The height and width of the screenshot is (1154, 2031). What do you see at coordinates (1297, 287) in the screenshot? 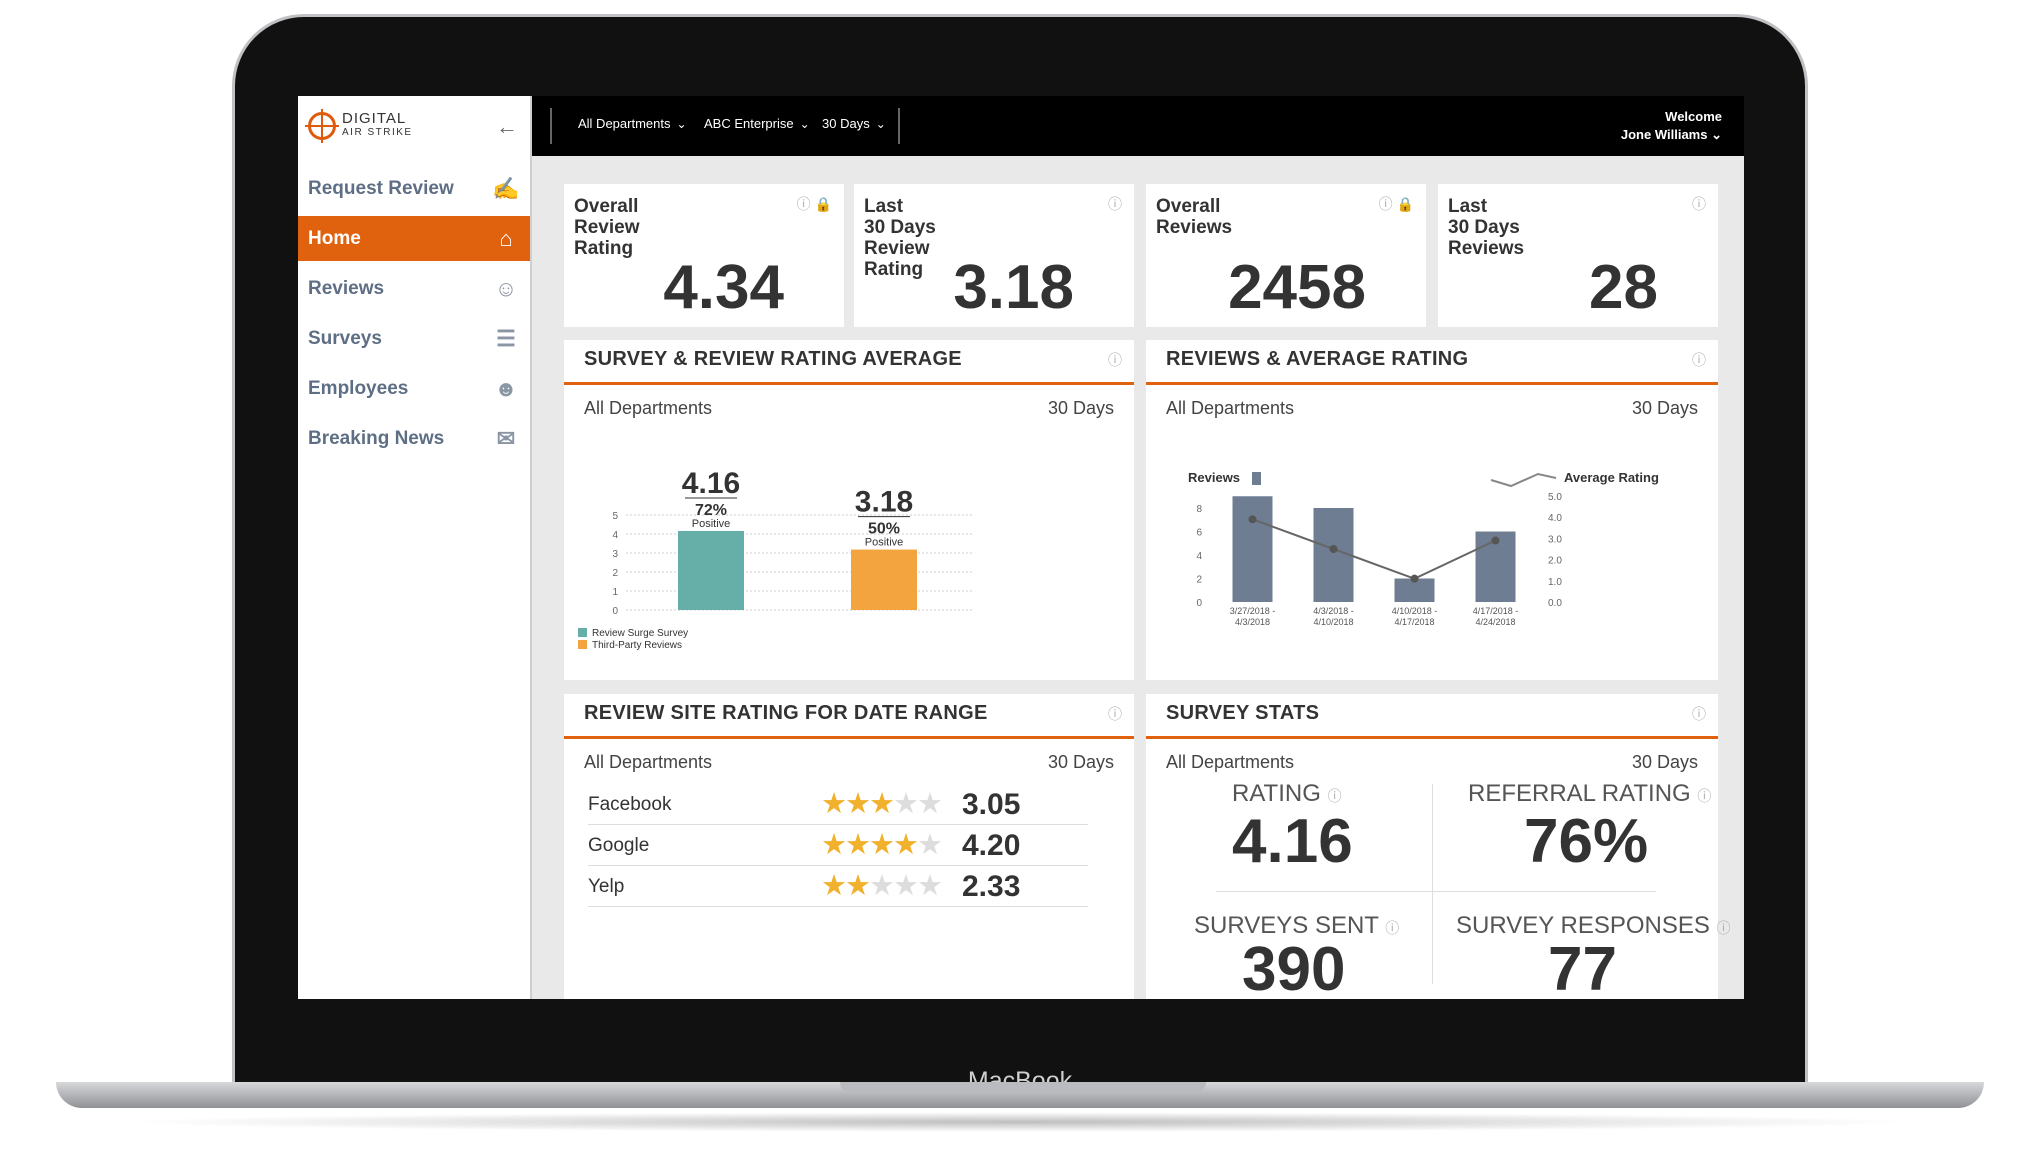
I see `stat-value: 2458` at bounding box center [1297, 287].